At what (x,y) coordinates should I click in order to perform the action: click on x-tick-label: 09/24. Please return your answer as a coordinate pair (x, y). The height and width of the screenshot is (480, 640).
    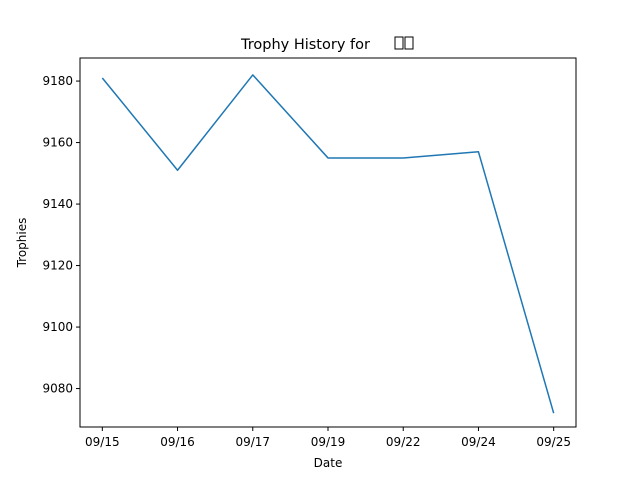
    Looking at the image, I should click on (478, 442).